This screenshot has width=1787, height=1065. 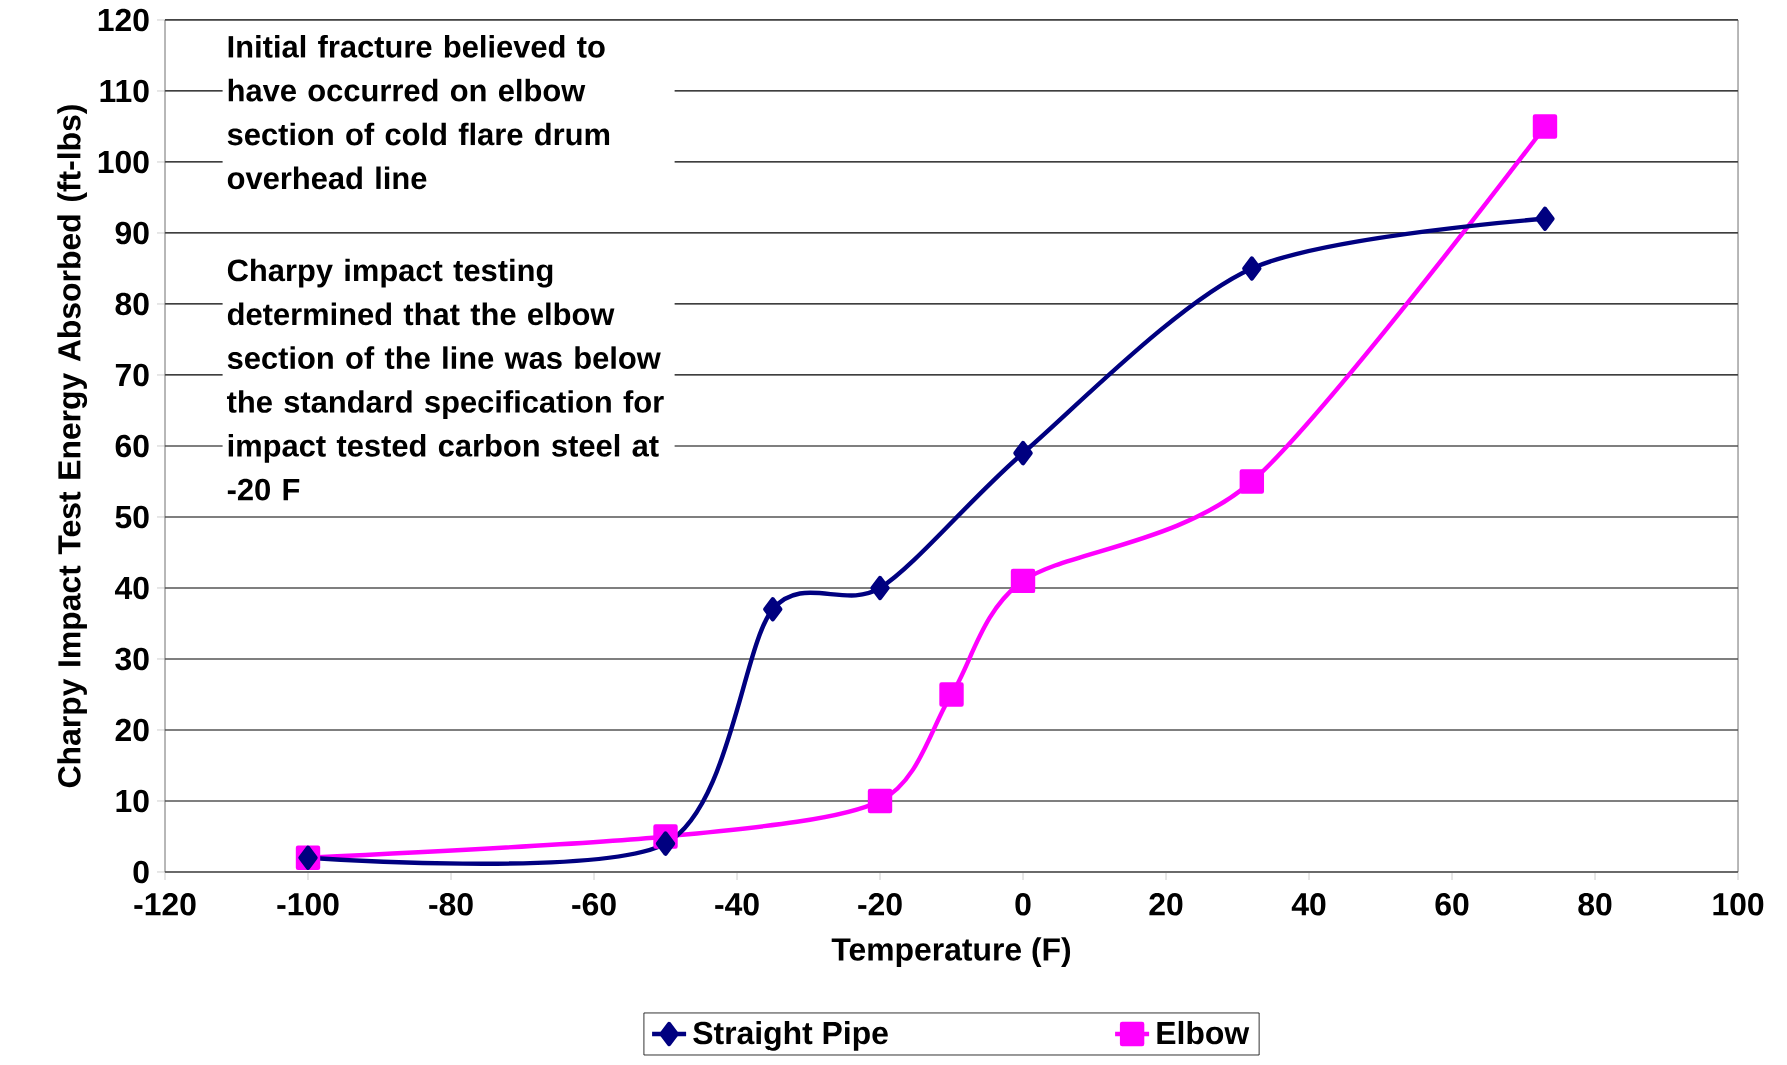 I want to click on annotation: Initial fracture believed to have occurred on elbow section of cold flare drum overhead line, so click(x=418, y=112).